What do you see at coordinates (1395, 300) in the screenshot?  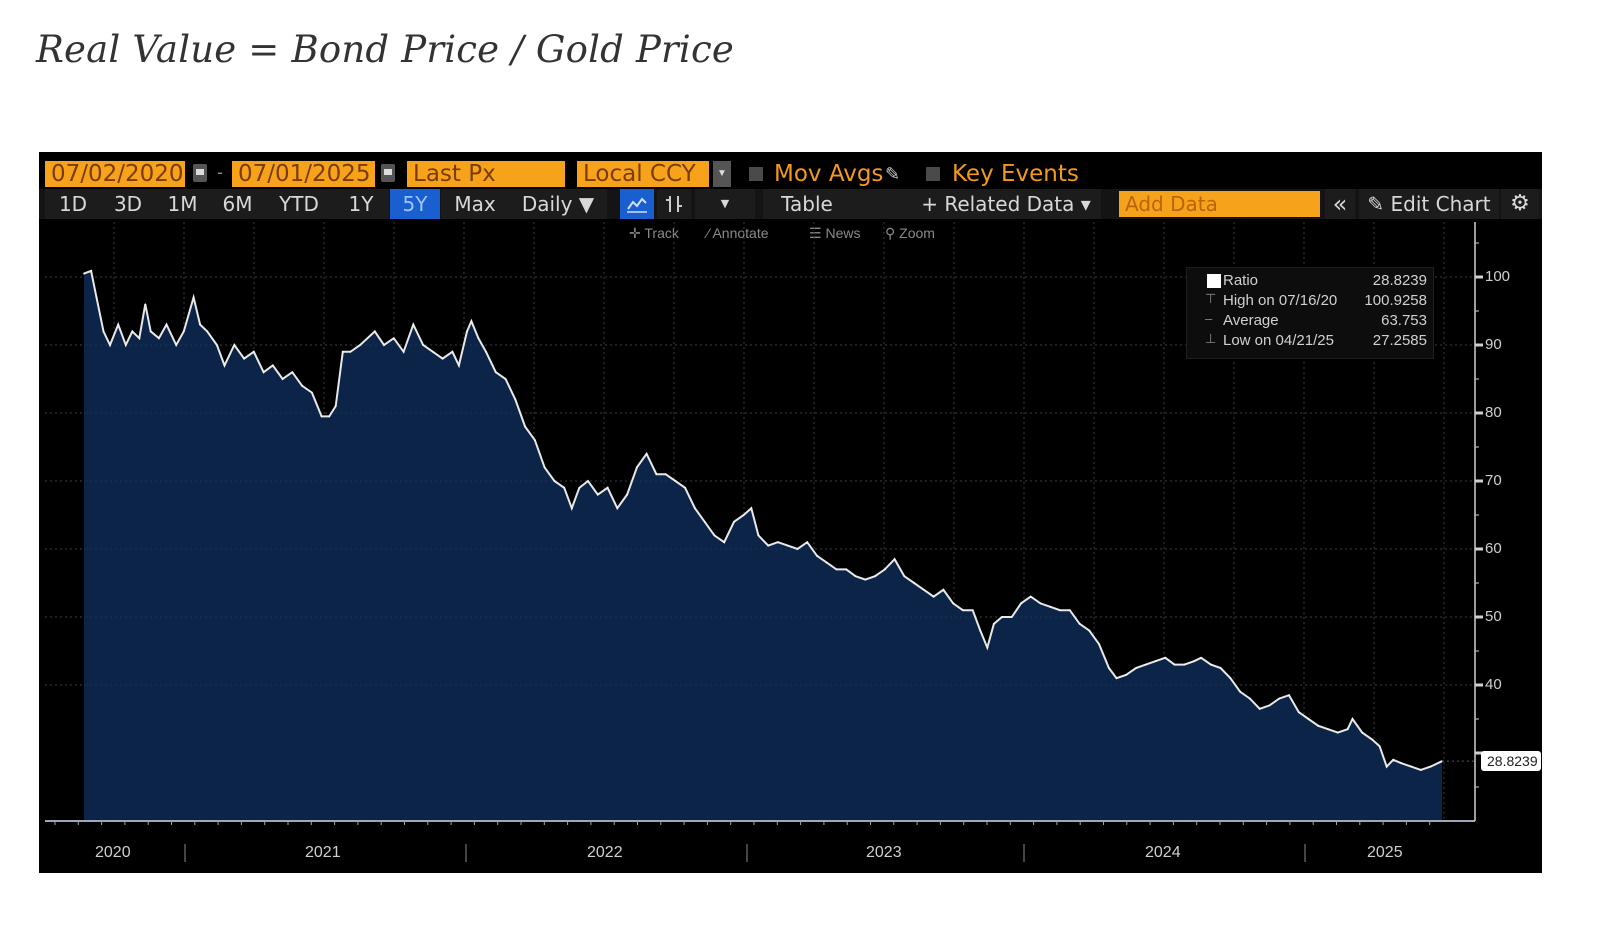 I see `legend-high-value: 100.9258` at bounding box center [1395, 300].